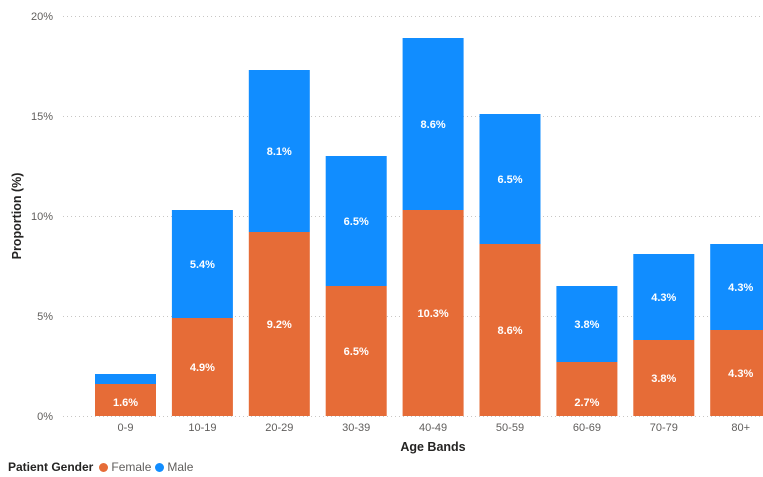 This screenshot has height=477, width=763. What do you see at coordinates (510, 428) in the screenshot?
I see `x-tick-label: 50-59` at bounding box center [510, 428].